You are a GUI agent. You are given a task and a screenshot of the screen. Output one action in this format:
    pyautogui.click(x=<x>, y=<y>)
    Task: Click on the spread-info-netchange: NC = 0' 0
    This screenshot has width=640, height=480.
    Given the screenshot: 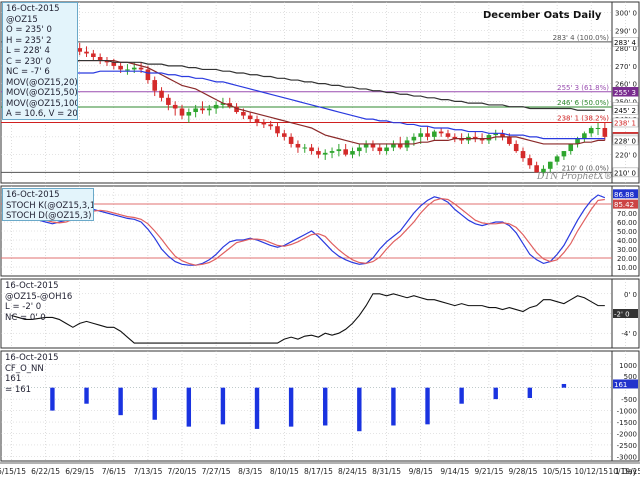 What is the action you would take?
    pyautogui.click(x=25, y=317)
    